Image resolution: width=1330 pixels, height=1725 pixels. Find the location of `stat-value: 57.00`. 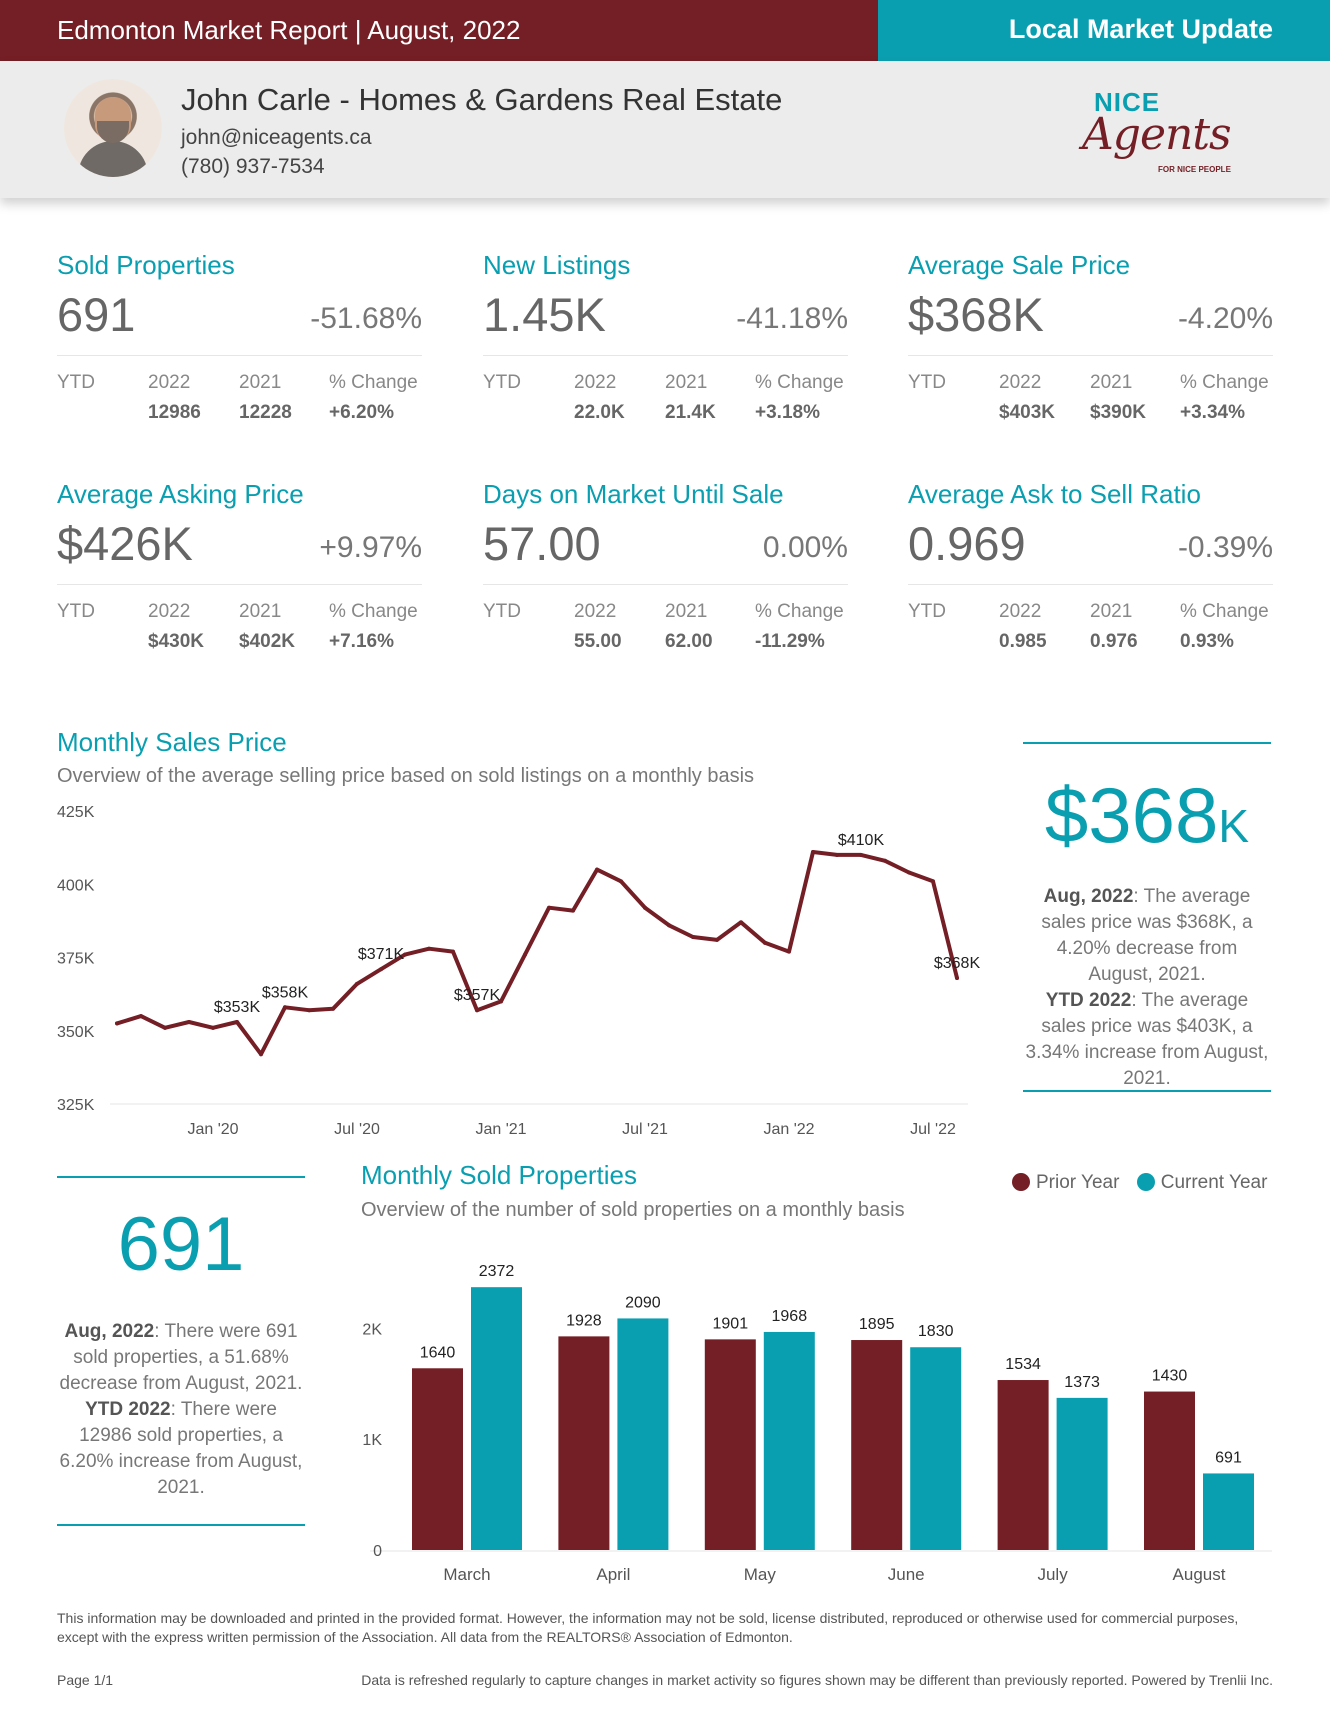

stat-value: 57.00 is located at coordinates (542, 543).